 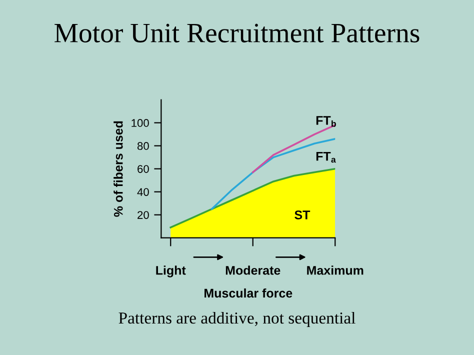 What do you see at coordinates (253, 270) in the screenshot?
I see `x-tick-label: Moderate` at bounding box center [253, 270].